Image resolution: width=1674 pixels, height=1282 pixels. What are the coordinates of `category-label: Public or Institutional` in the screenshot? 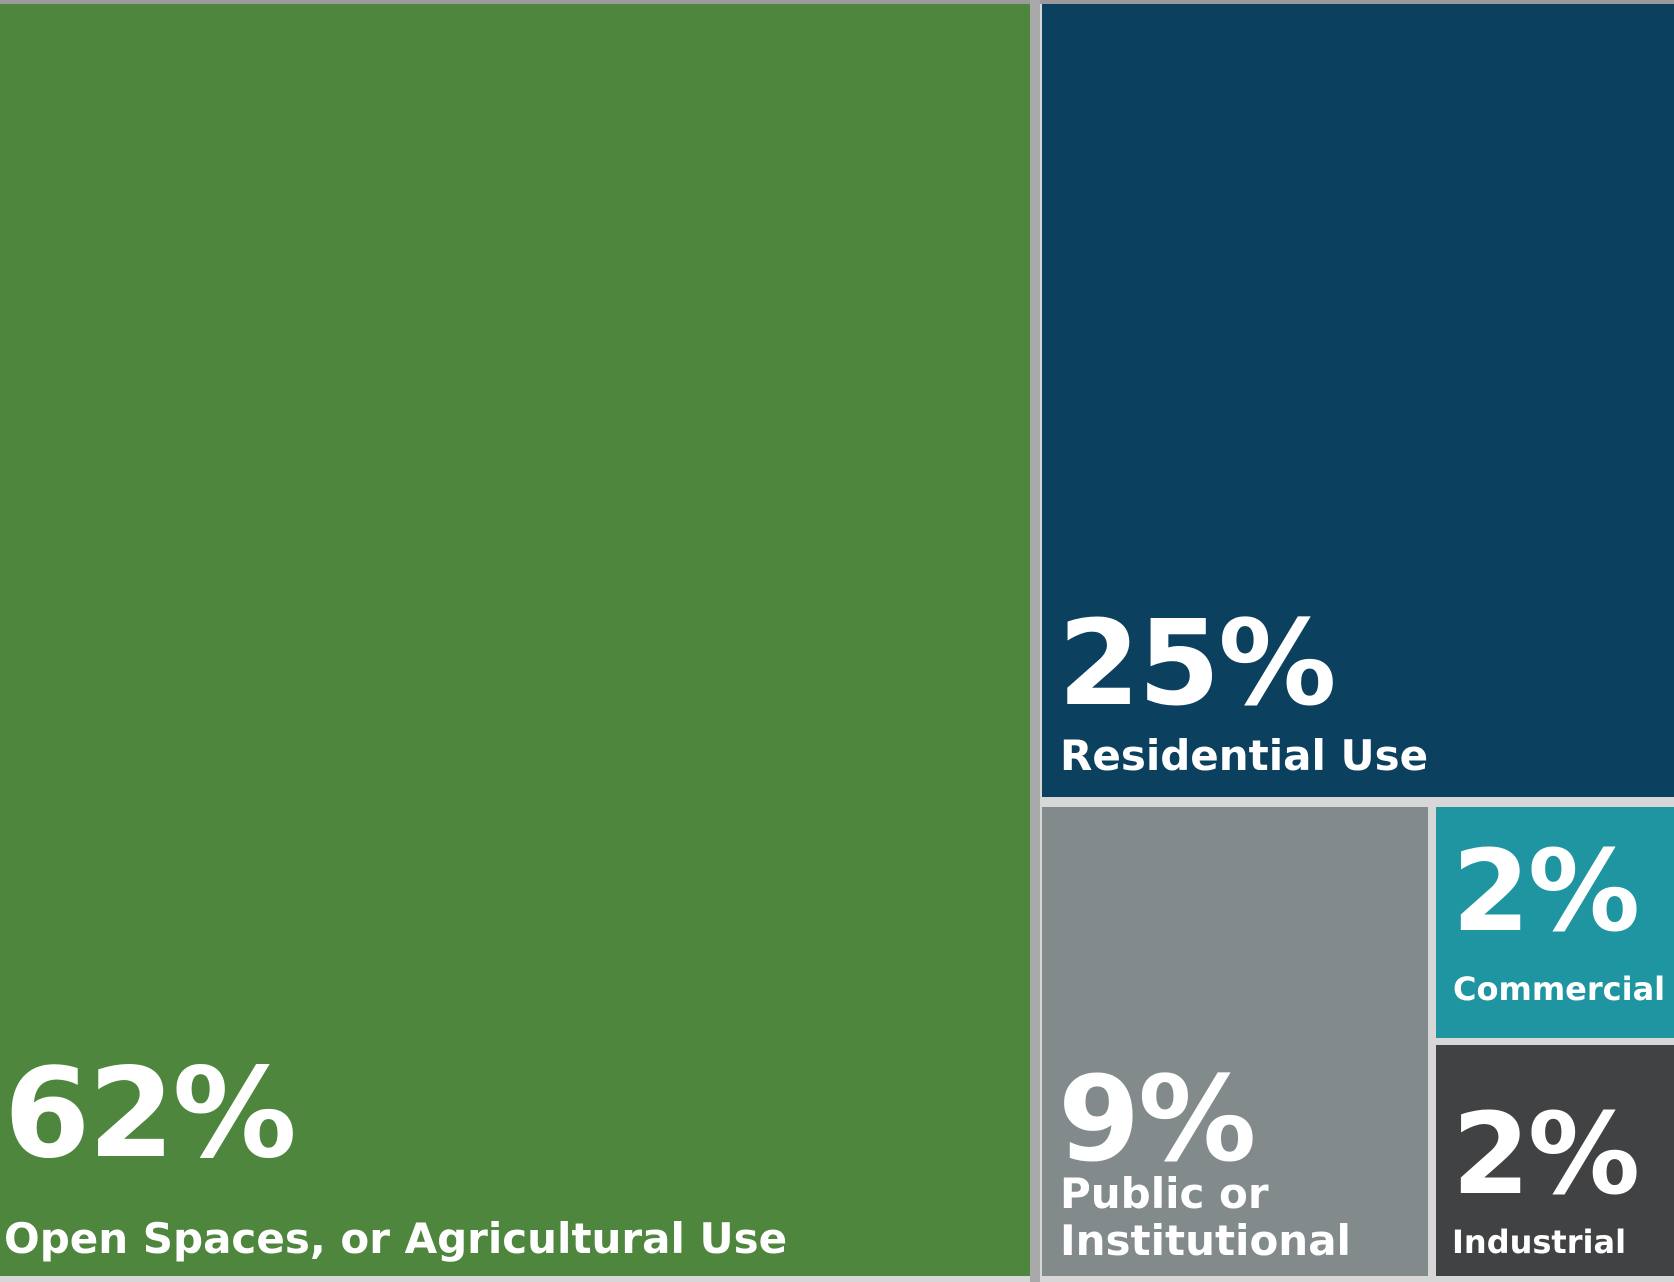 It's located at (1205, 1217).